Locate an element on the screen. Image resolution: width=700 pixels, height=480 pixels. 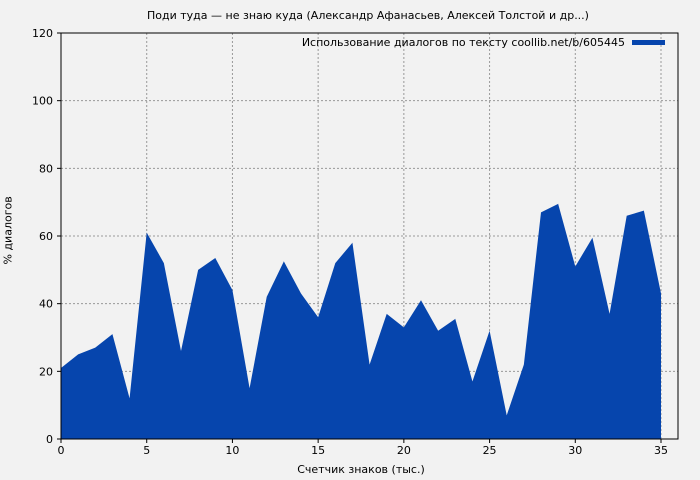
y-tick-label: 100 is located at coordinates (42, 101).